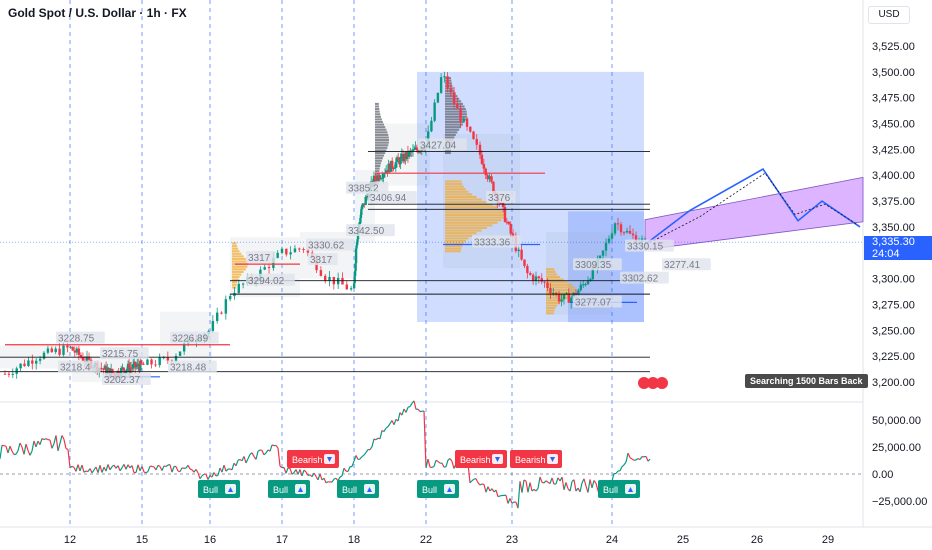 The height and width of the screenshot is (550, 932). What do you see at coordinates (426, 540) in the screenshot?
I see `time-tick-label: 22` at bounding box center [426, 540].